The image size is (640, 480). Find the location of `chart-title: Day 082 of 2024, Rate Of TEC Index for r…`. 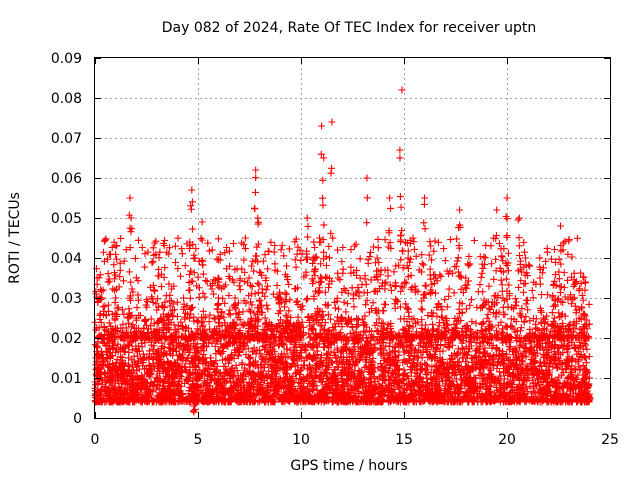

chart-title: Day 082 of 2024, Rate Of TEC Index for r… is located at coordinates (349, 28).